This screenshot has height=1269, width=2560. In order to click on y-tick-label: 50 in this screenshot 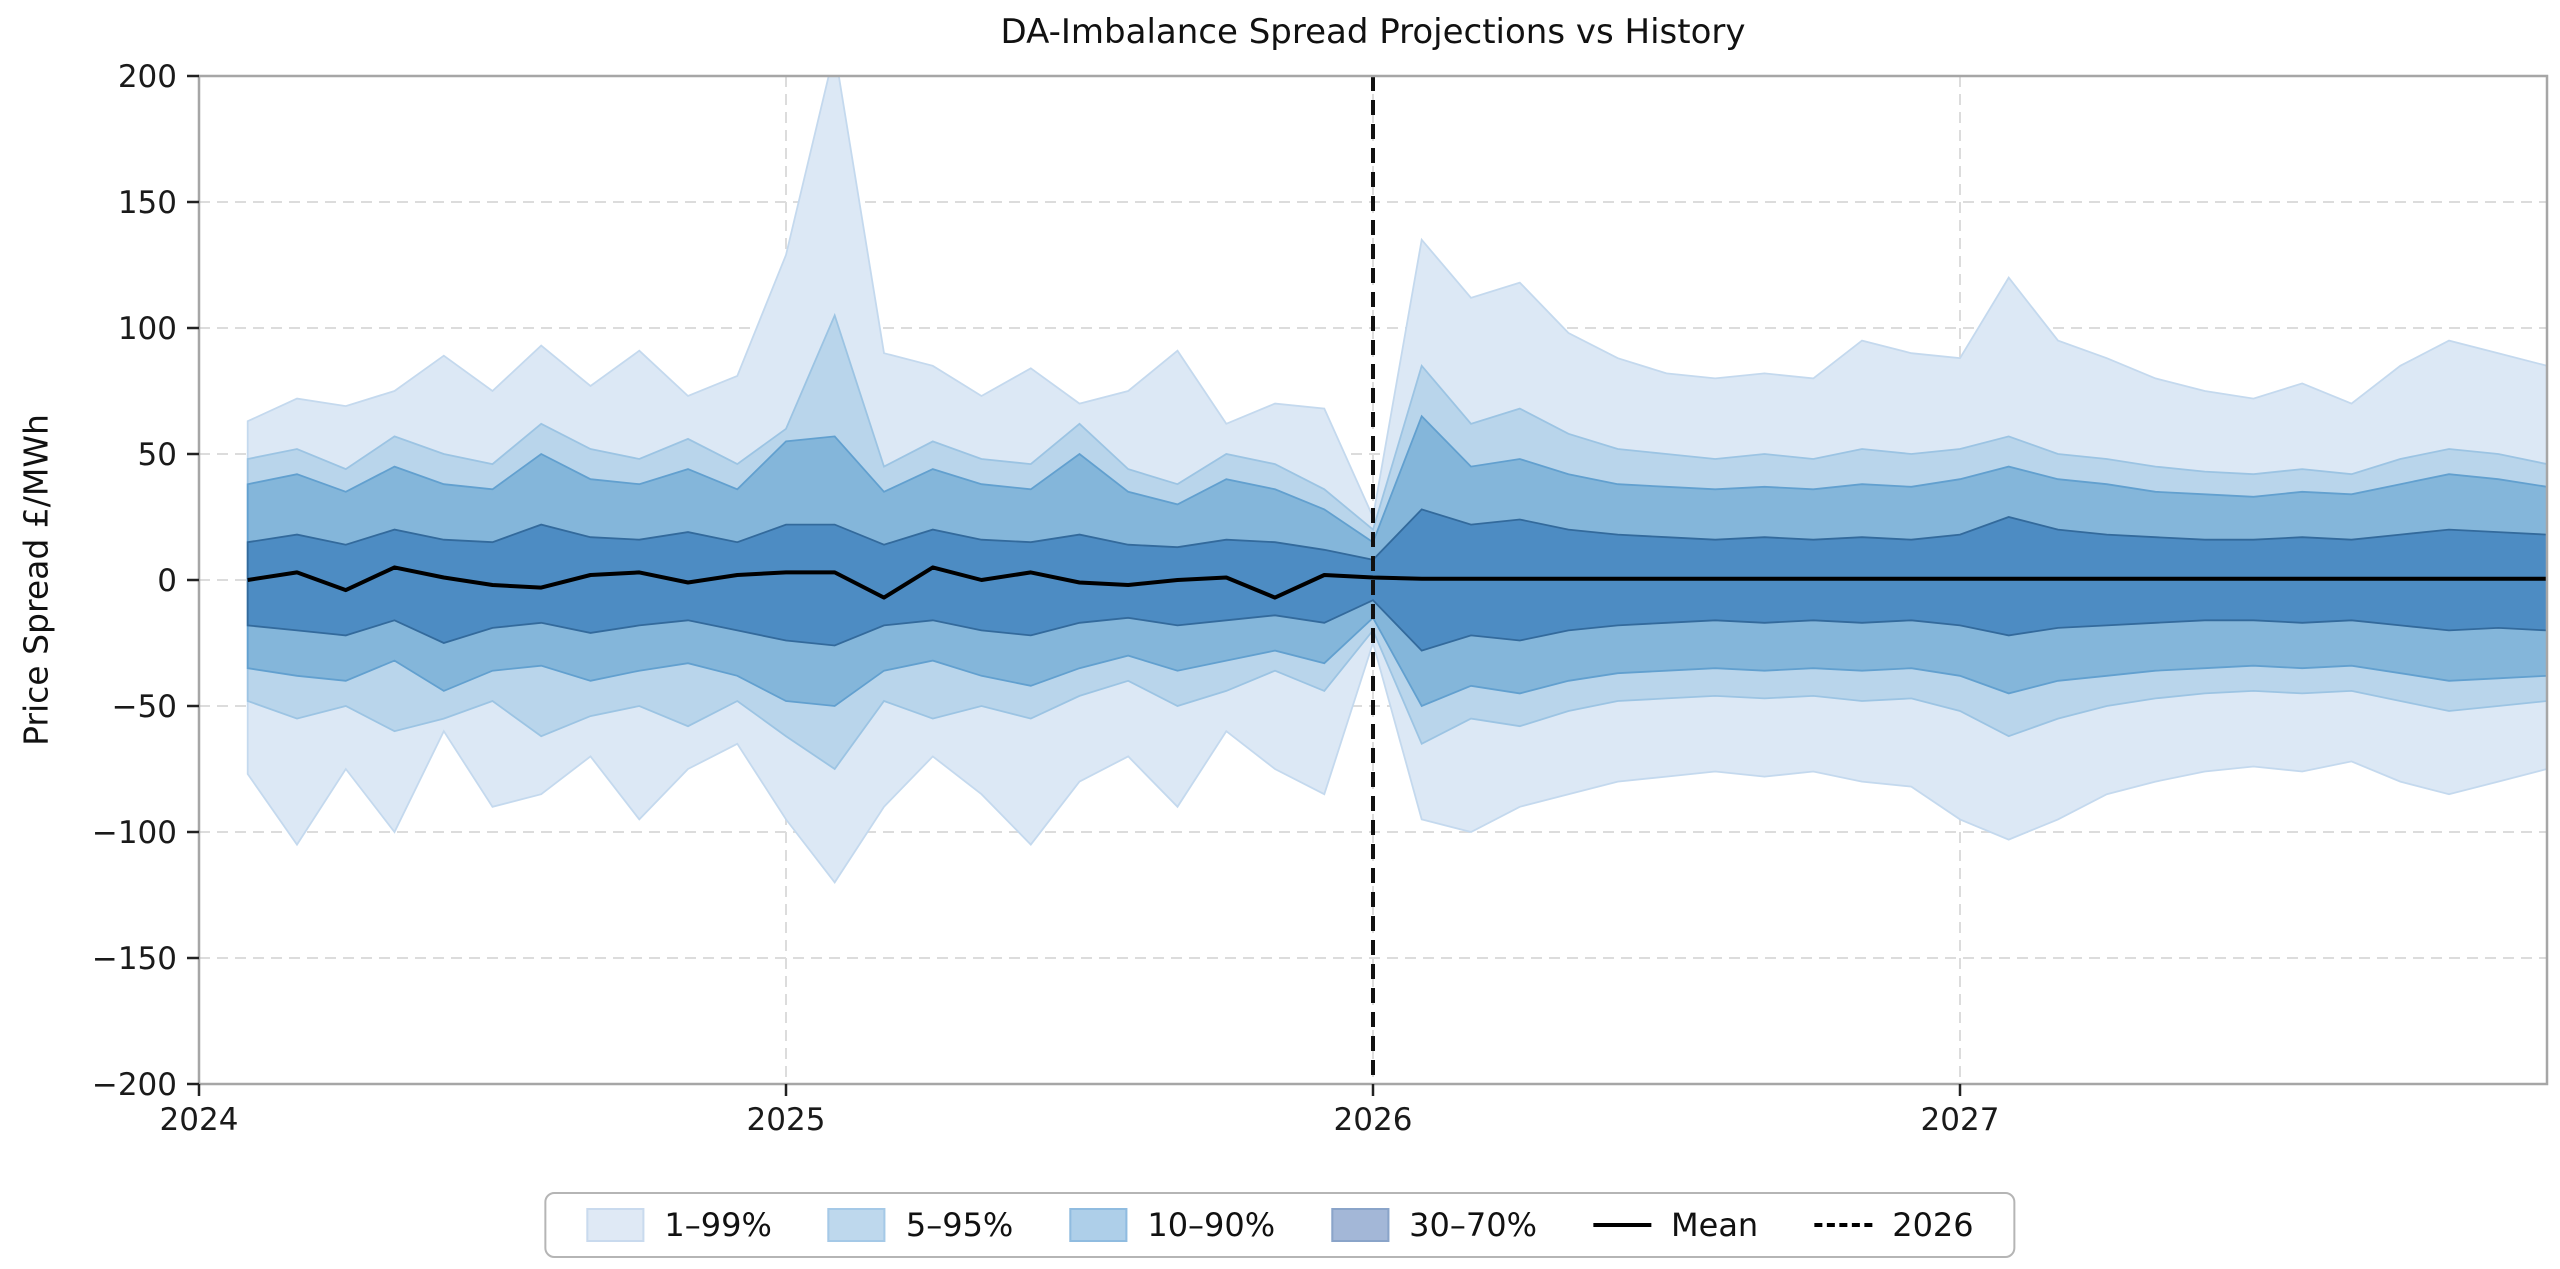, I will do `click(157, 455)`.